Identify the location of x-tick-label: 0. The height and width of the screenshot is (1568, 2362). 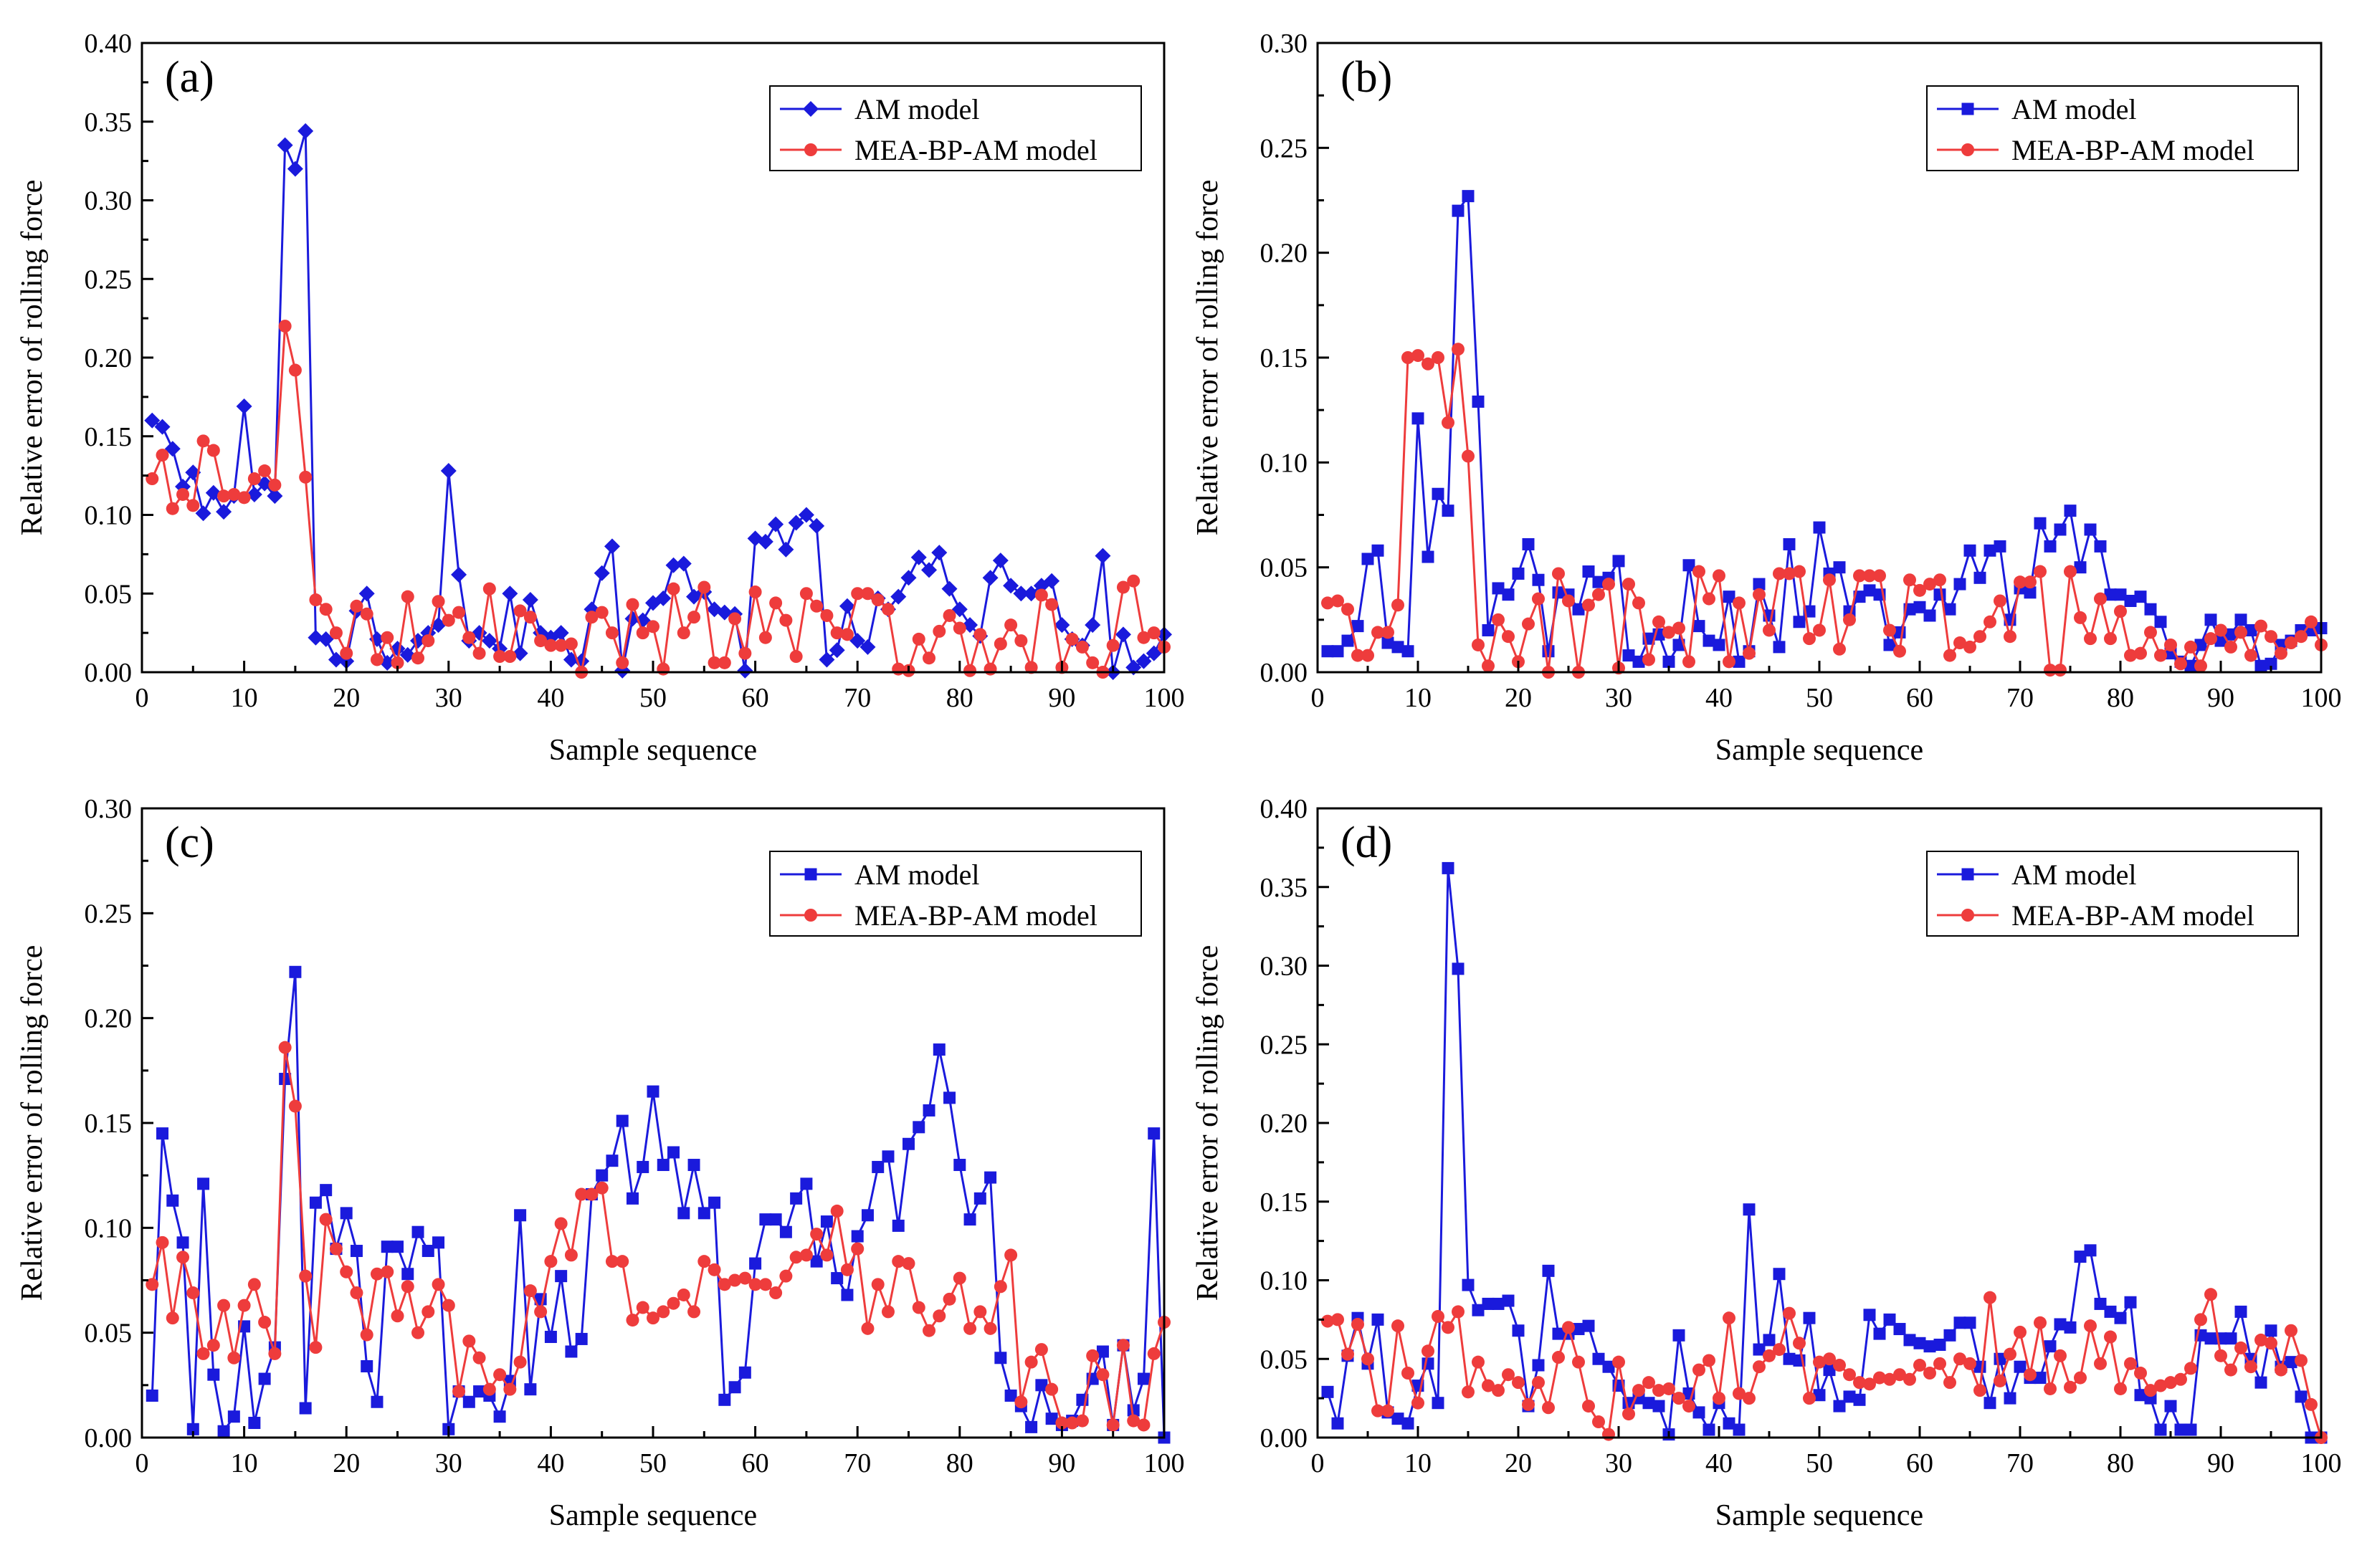
(142, 1463).